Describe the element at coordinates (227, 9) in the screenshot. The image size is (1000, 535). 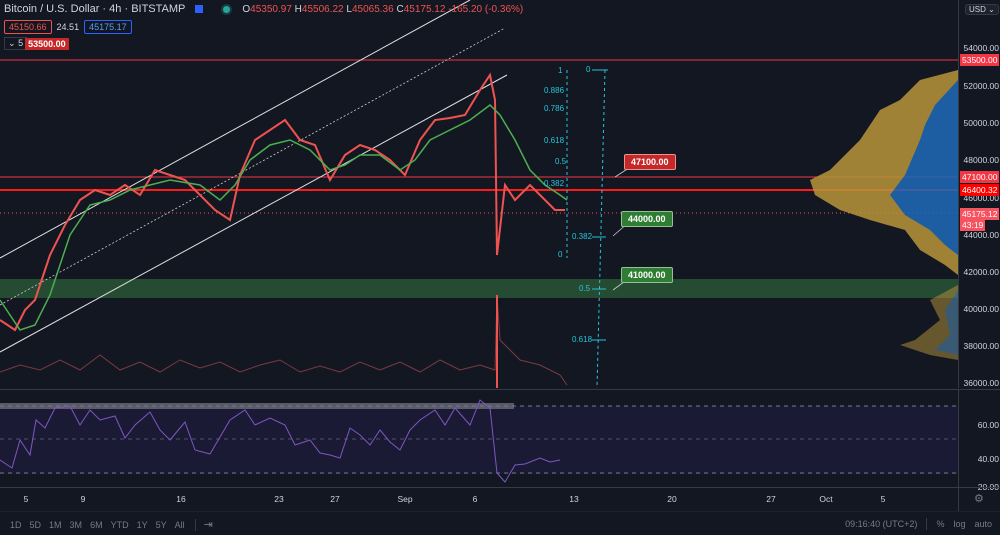
I see `market-status-icon` at that location.